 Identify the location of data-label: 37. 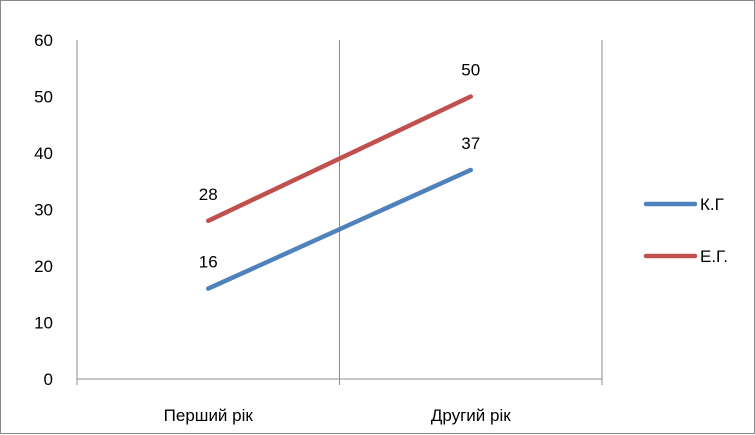
(470, 143).